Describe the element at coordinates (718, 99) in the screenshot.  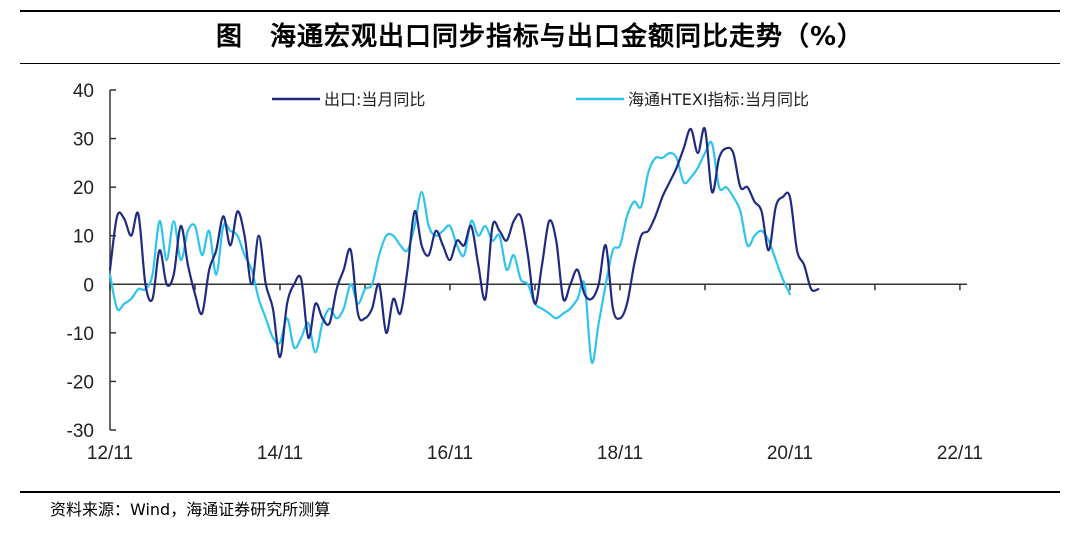
I see `legend-label: 海通HTEXI指标:当月同比` at that location.